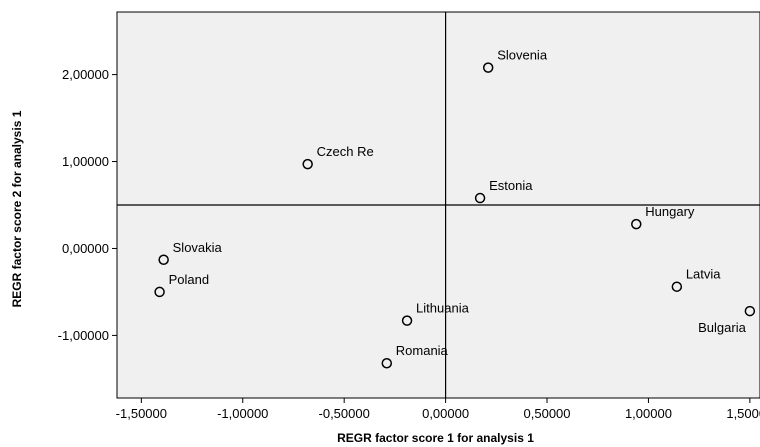  I want to click on x-tick-label: -0,50000, so click(344, 413).